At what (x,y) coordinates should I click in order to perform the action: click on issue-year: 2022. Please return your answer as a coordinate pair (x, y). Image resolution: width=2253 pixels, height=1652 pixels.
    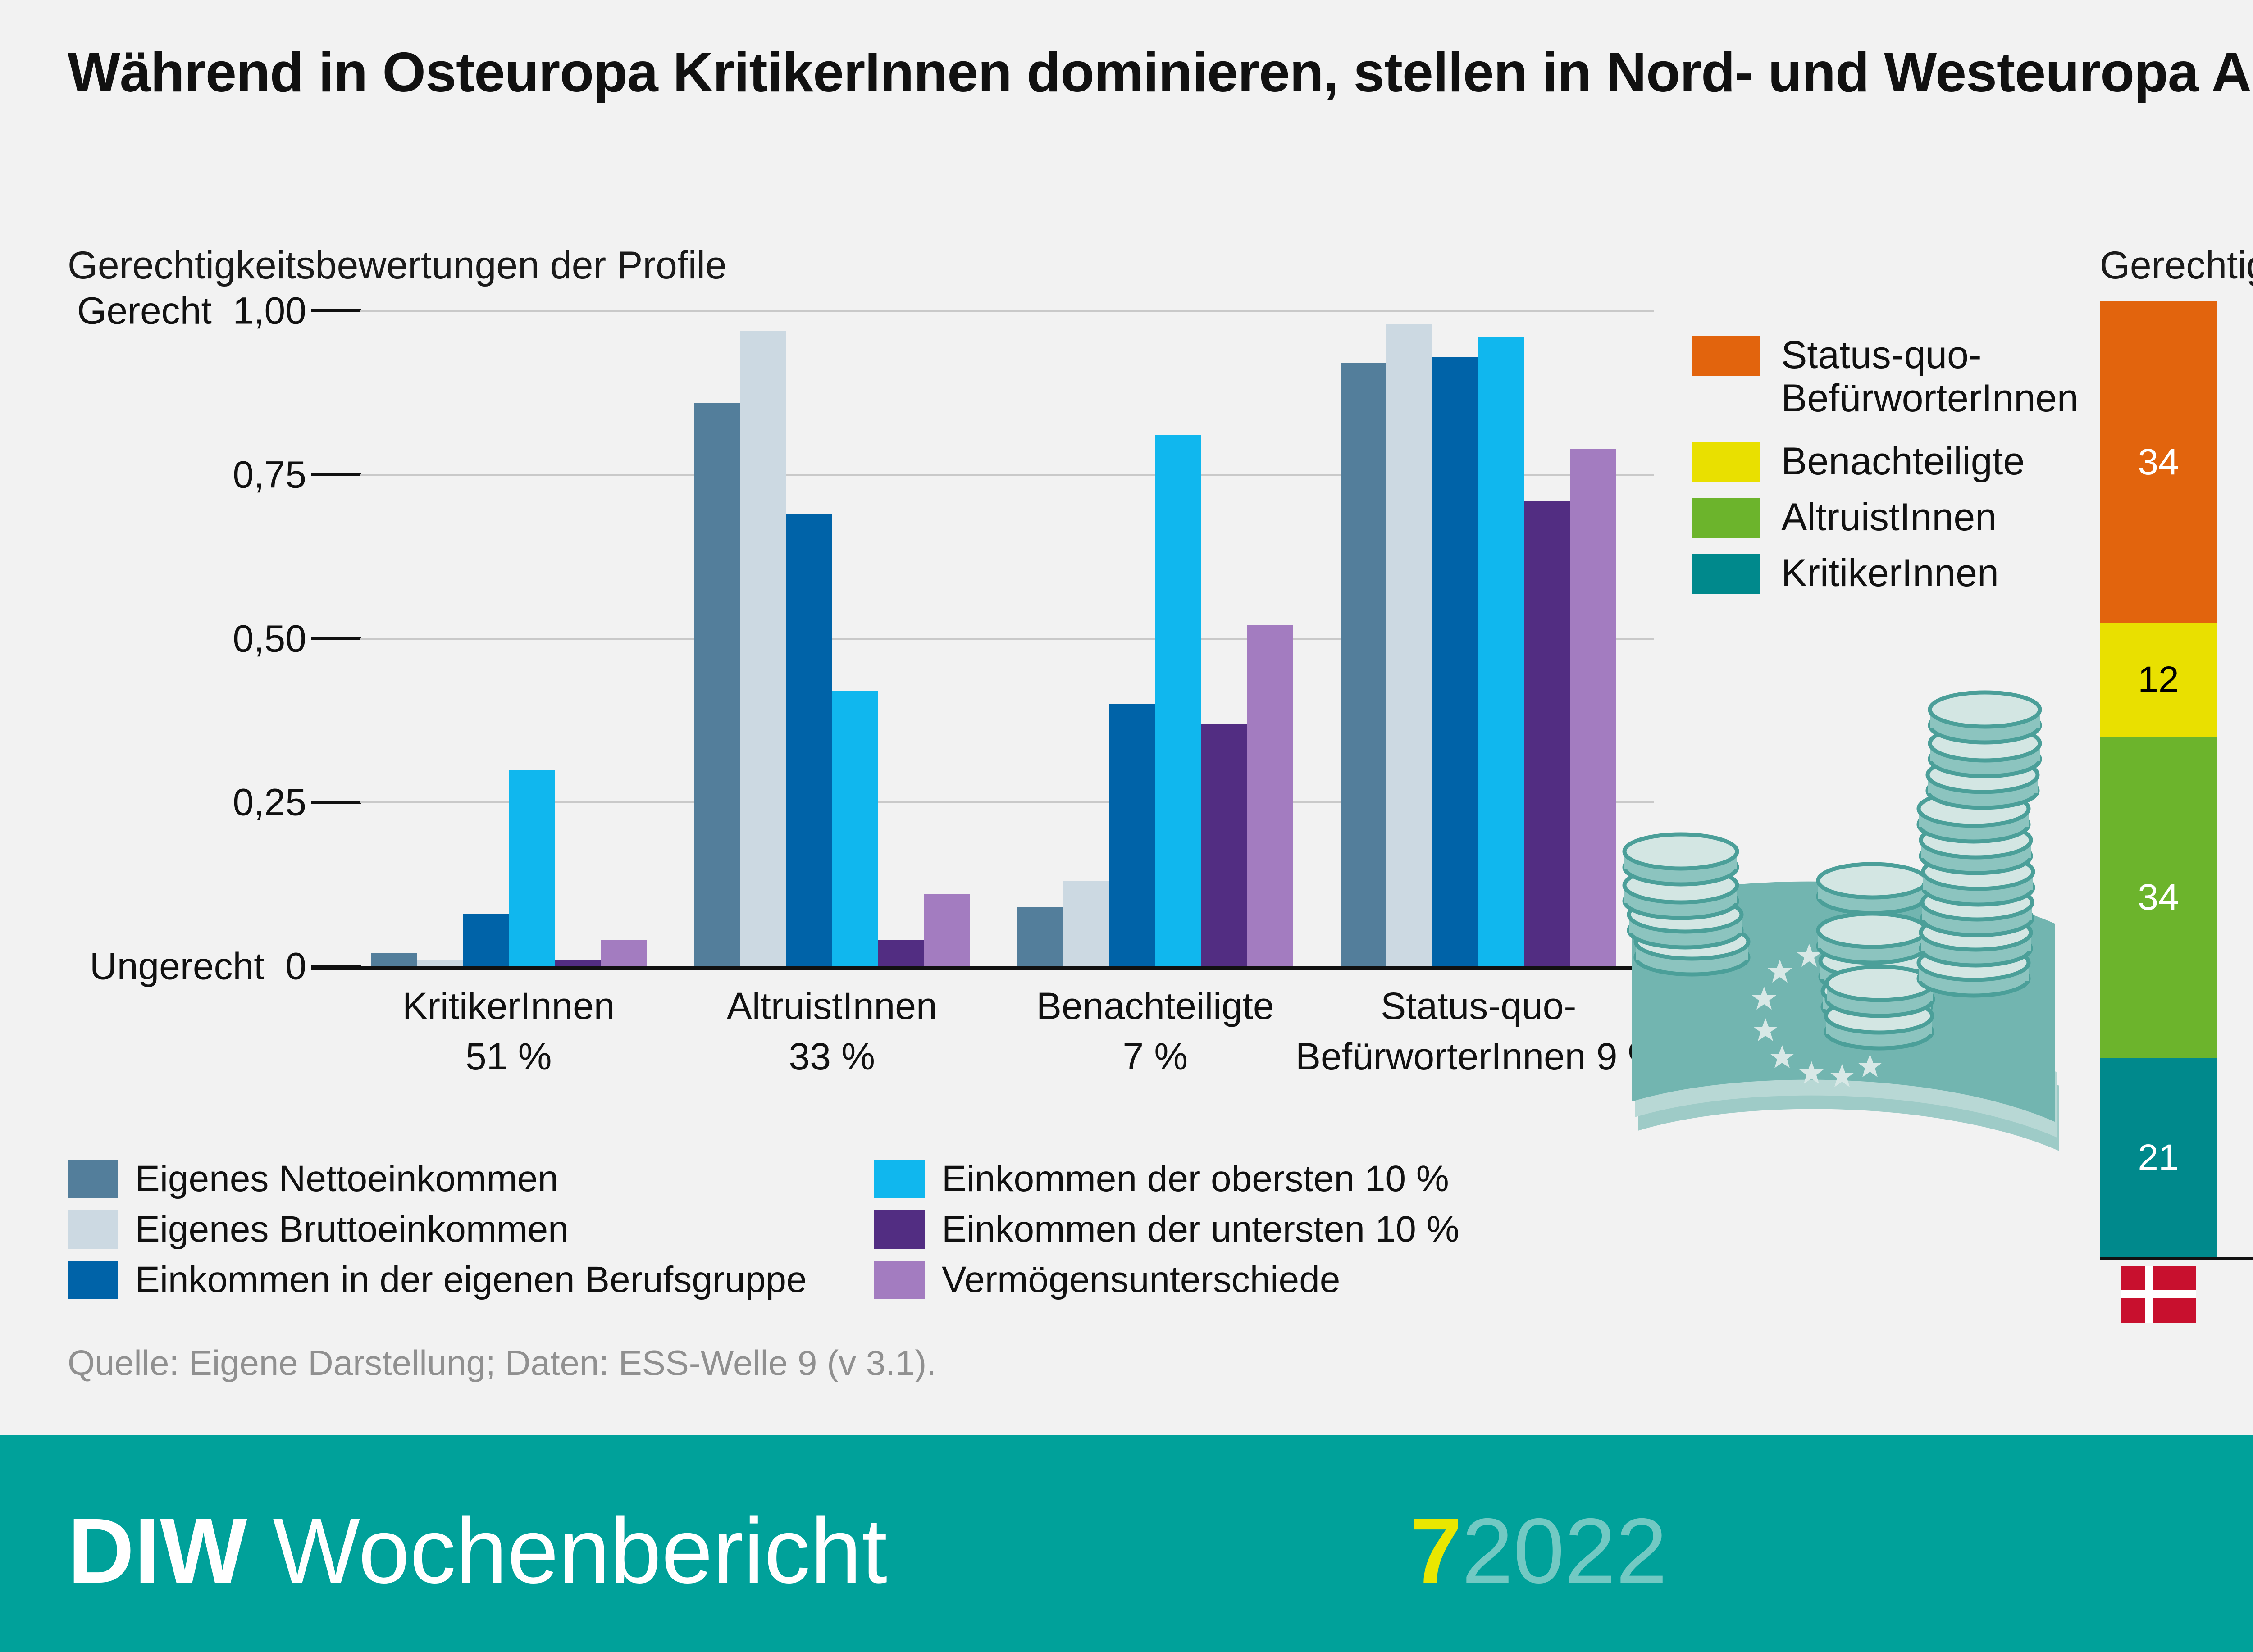
    Looking at the image, I should click on (1565, 1550).